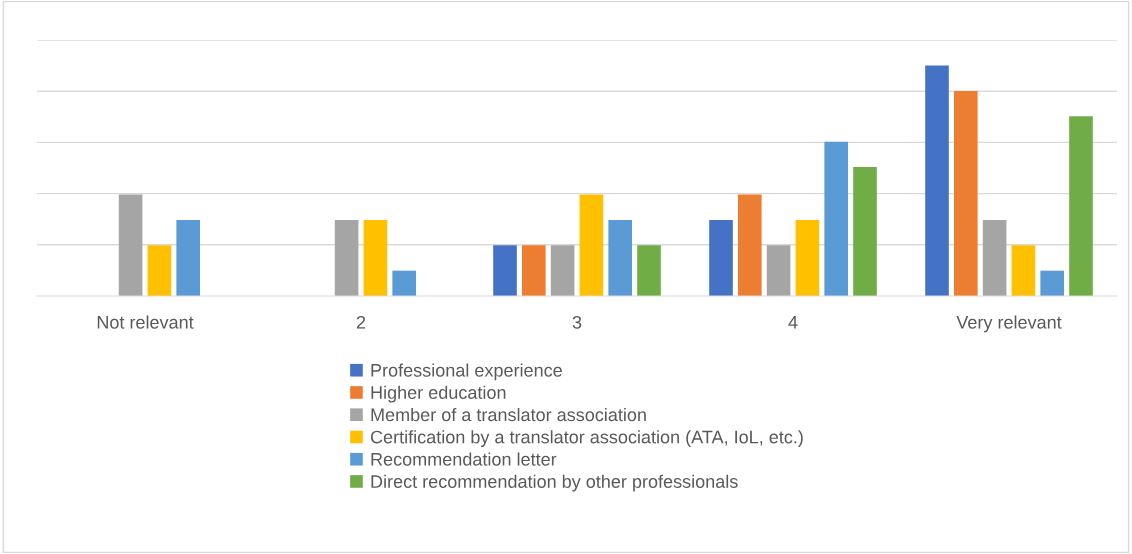 The image size is (1132, 554). I want to click on x-tick-label: 4, so click(793, 322).